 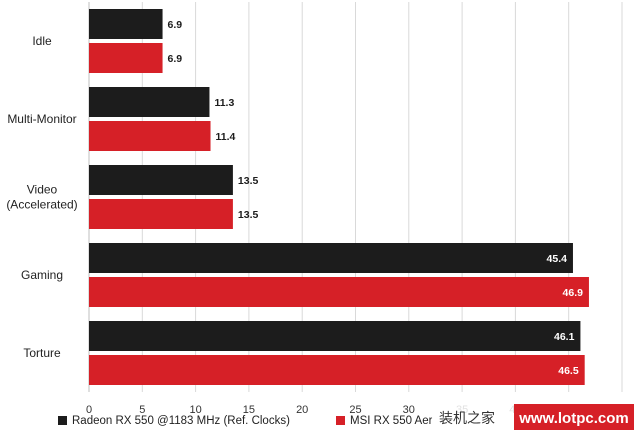 I want to click on category-label-2-line-1: (Accelerated), so click(x=41, y=205).